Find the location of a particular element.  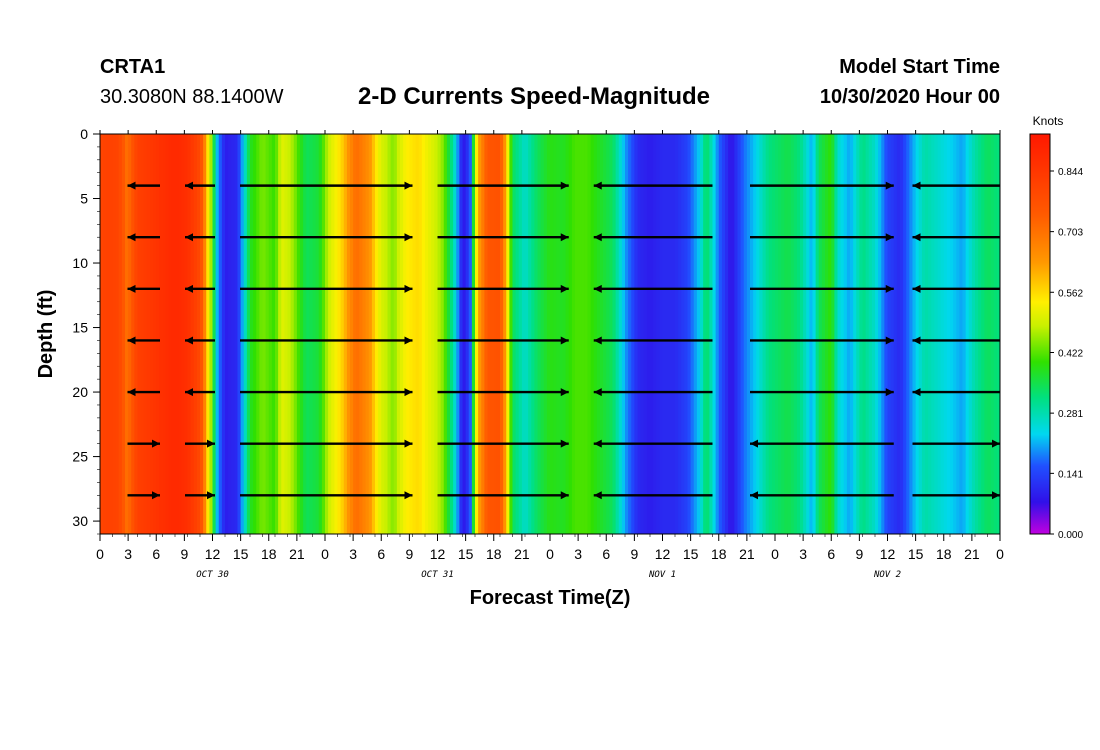

y-axis: 0 5 10 15 20 25 30 is located at coordinates (86, 330).